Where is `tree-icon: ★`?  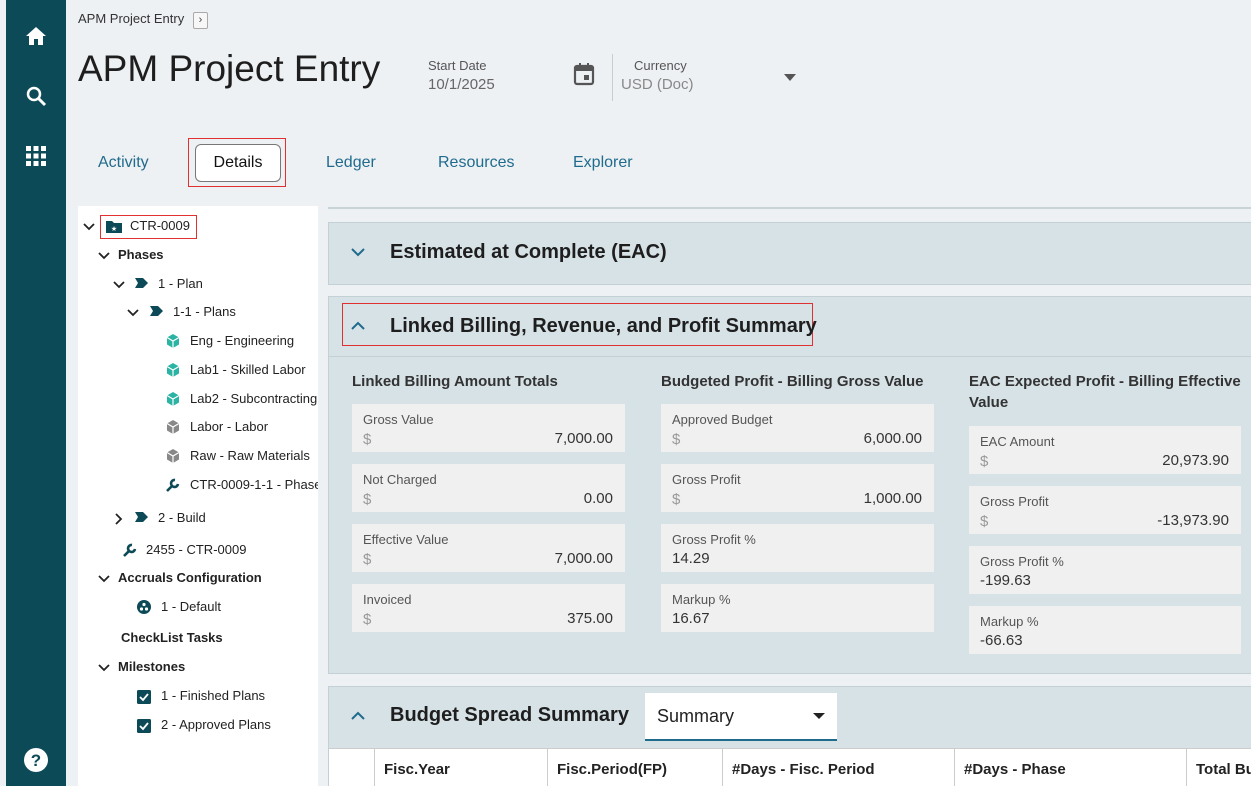 tree-icon: ★ is located at coordinates (114, 229).